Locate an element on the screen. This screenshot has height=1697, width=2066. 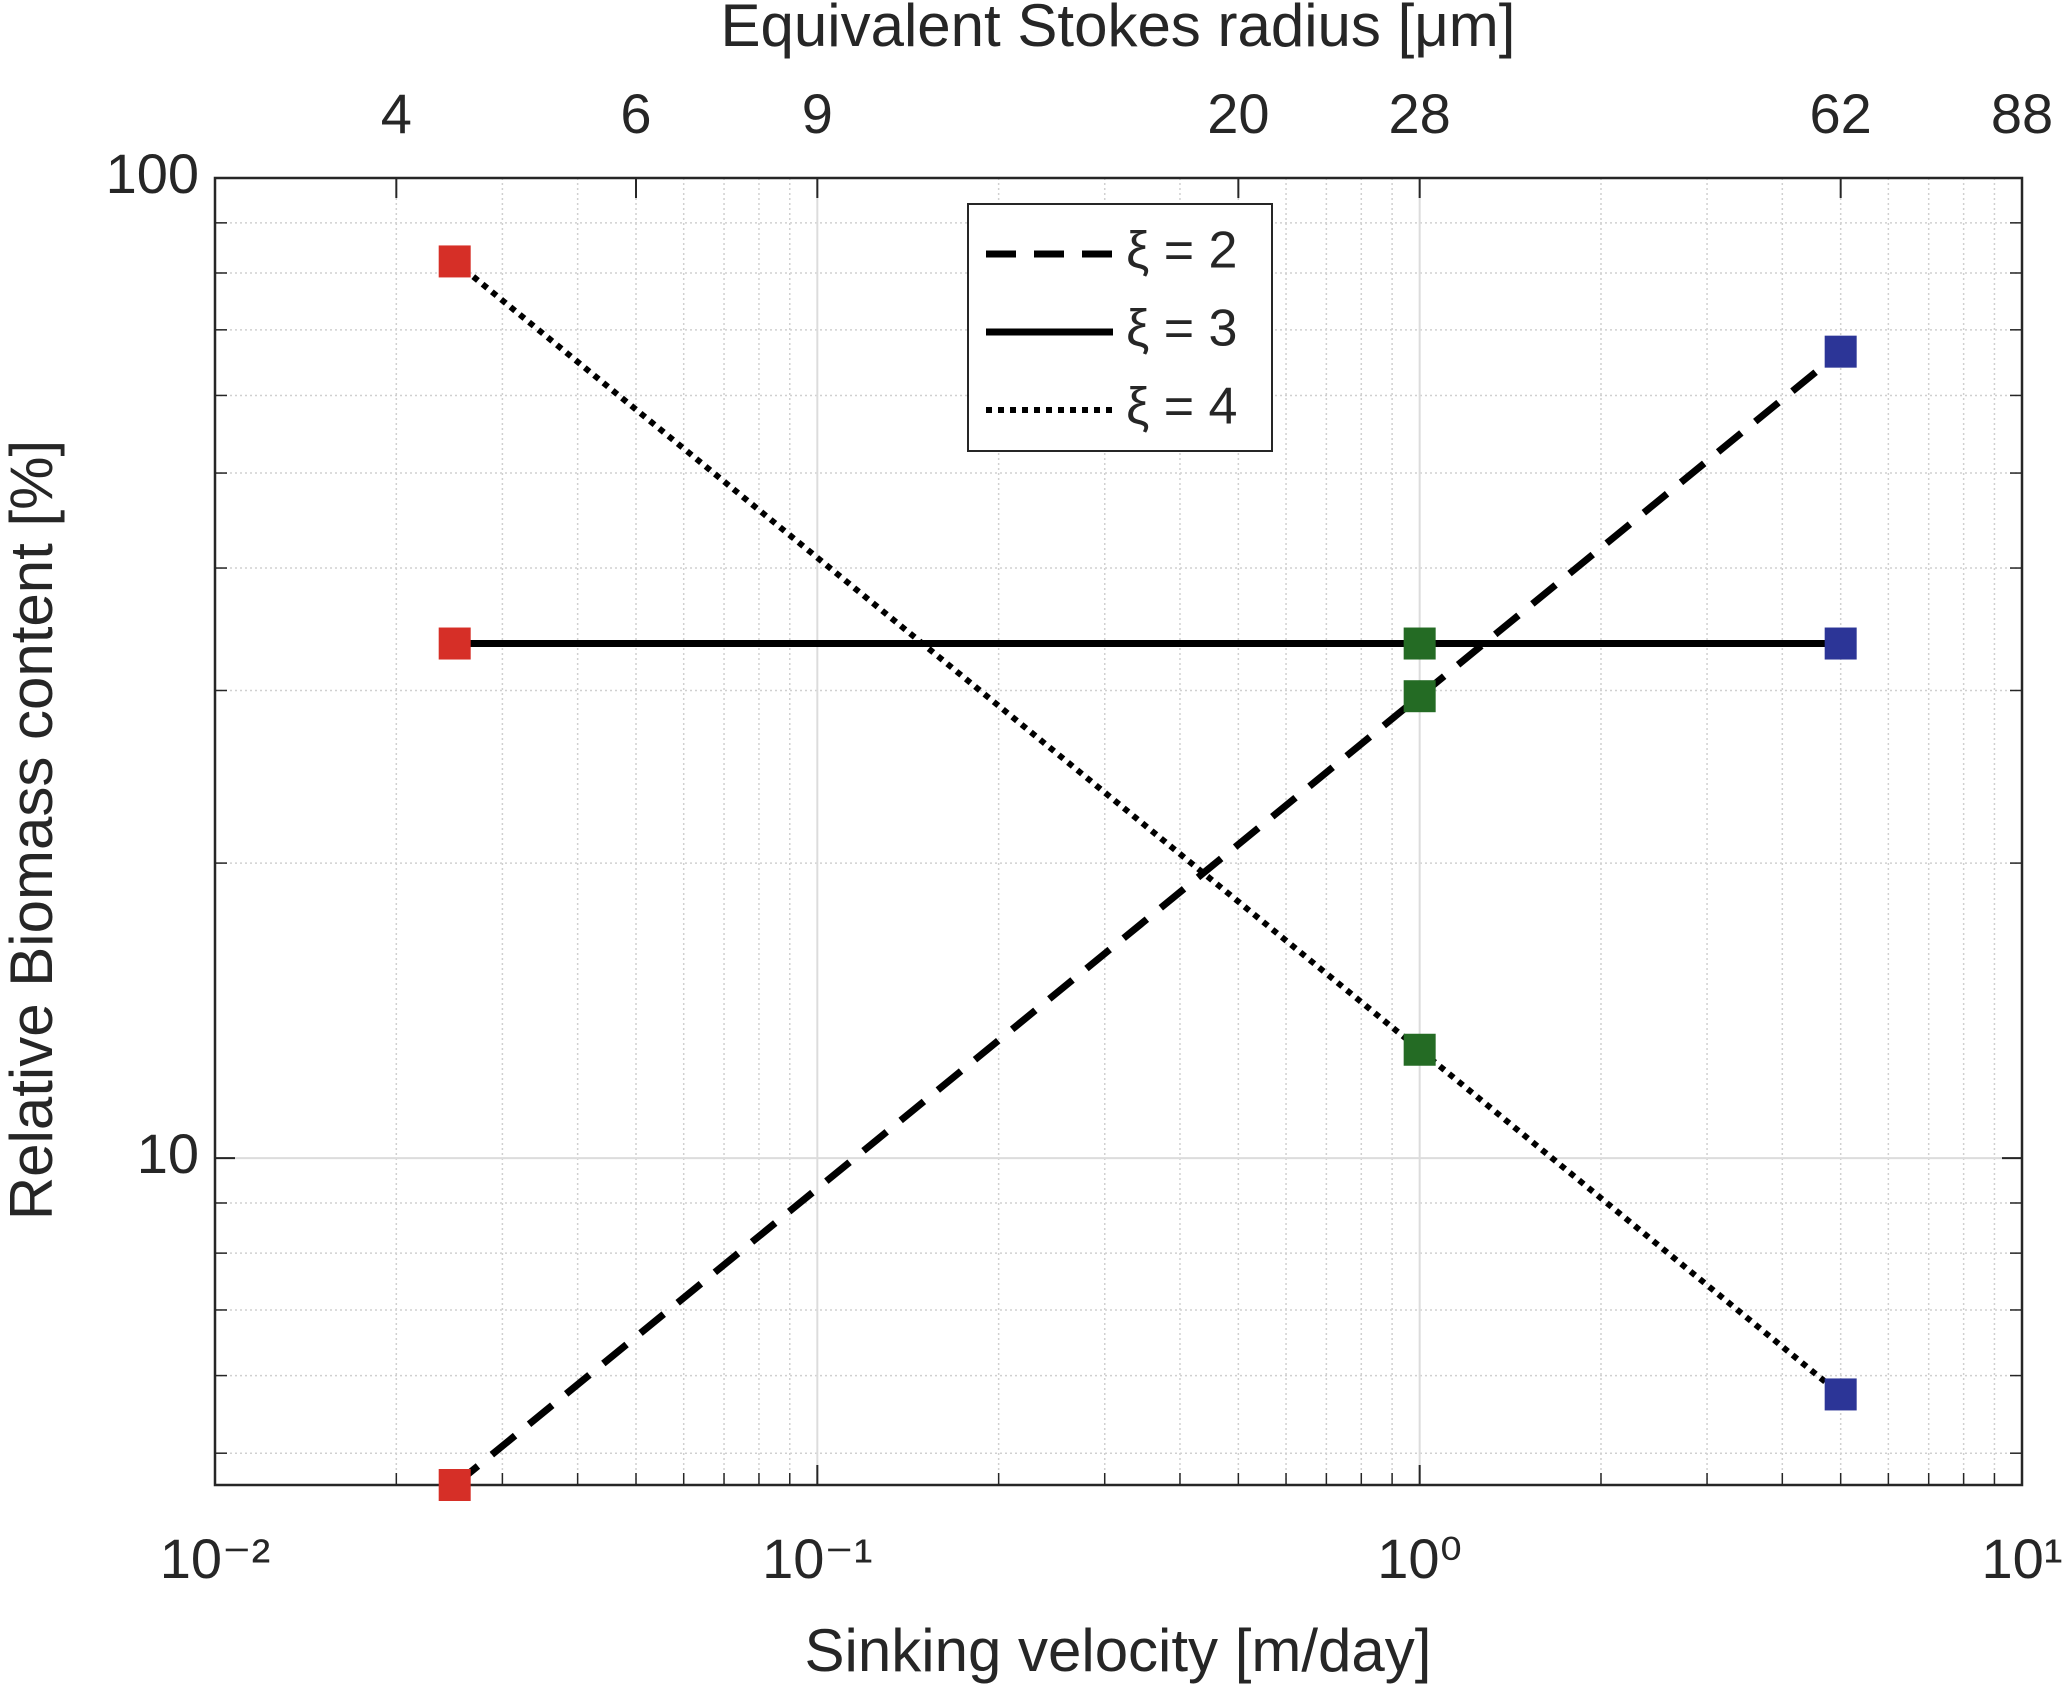
x2-tick-label: 20 is located at coordinates (1238, 113).